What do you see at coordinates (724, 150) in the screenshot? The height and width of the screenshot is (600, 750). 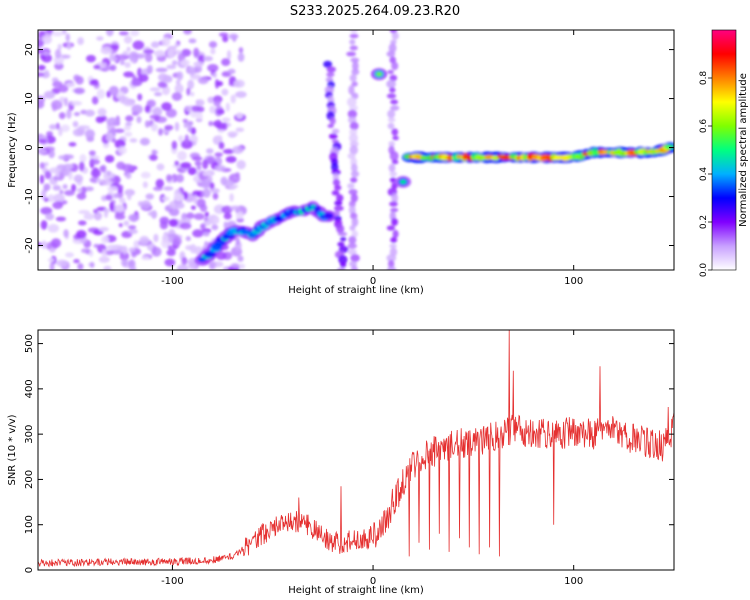 I see `colorbar-gradient` at bounding box center [724, 150].